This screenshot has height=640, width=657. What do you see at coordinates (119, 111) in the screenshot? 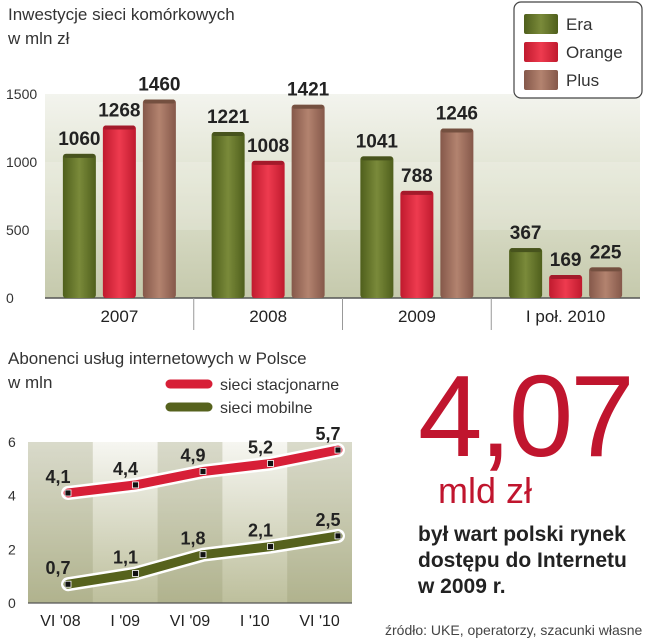
I see `bar-value-label: 1268` at bounding box center [119, 111].